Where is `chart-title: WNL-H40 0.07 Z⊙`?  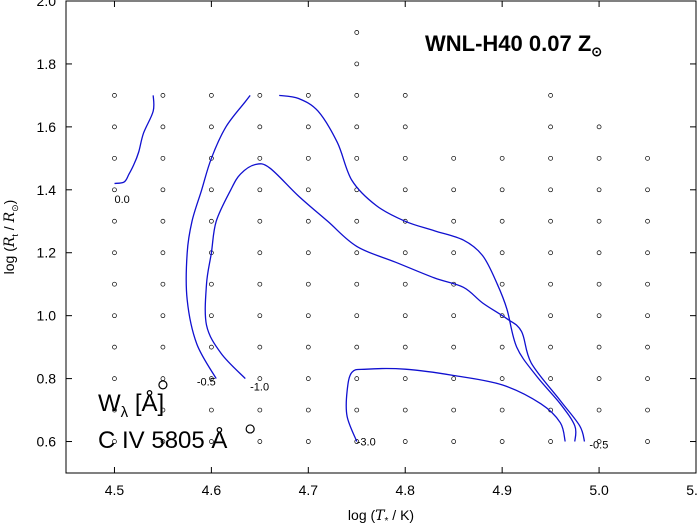 chart-title: WNL-H40 0.07 Z⊙ is located at coordinates (513, 45).